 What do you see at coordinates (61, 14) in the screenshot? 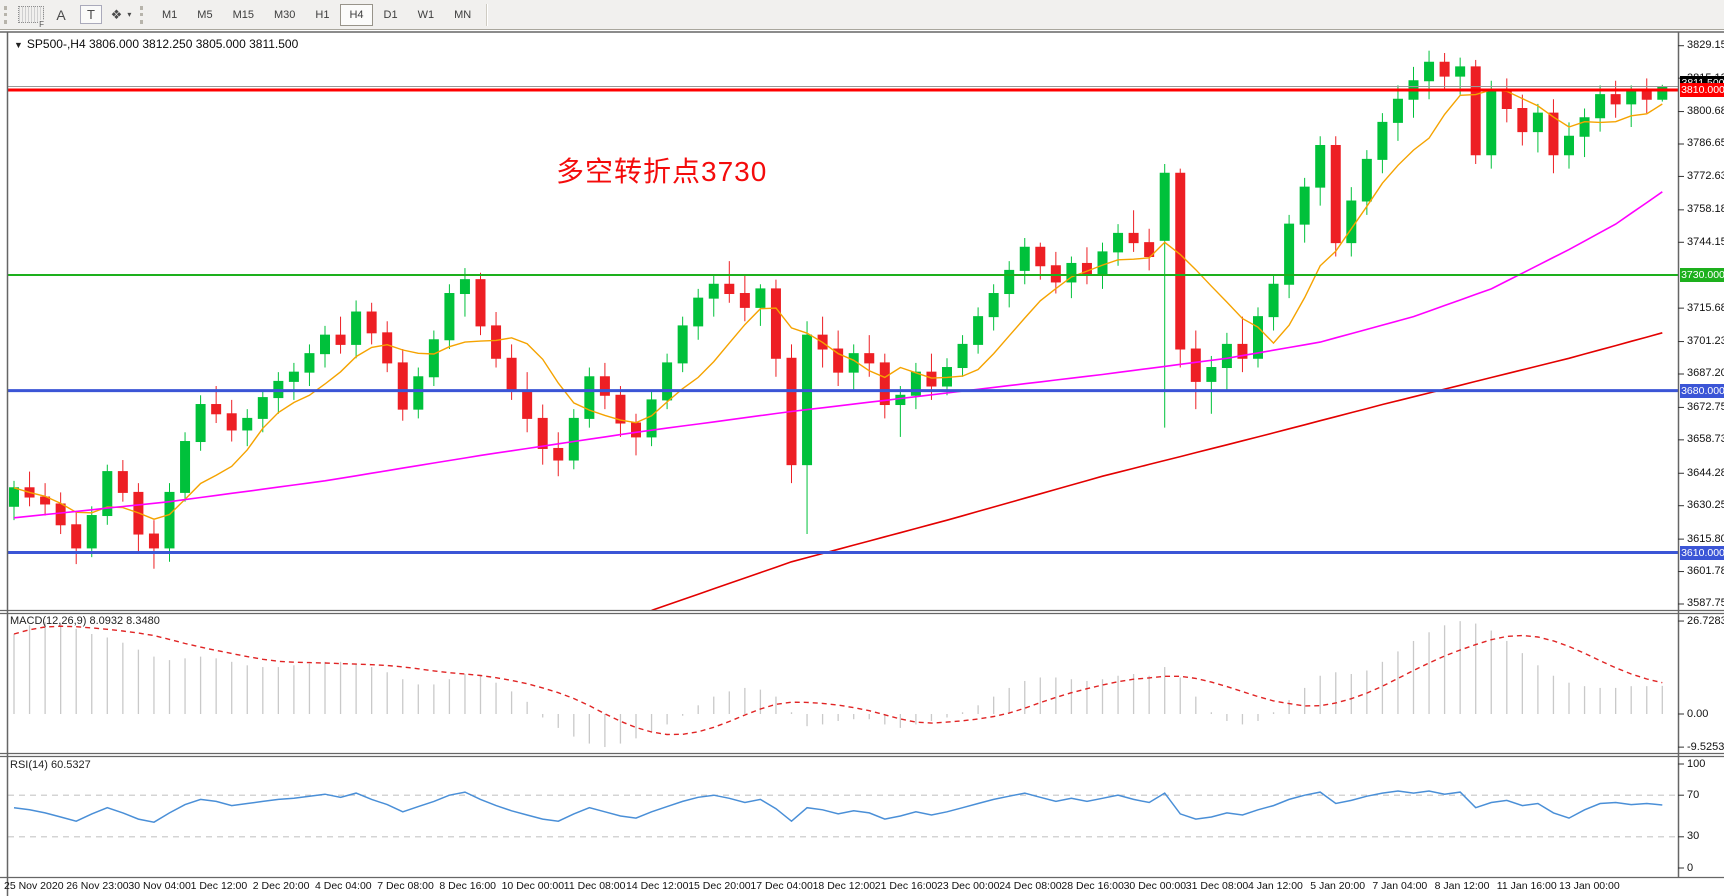
I see `text-label-tool-button: A` at bounding box center [61, 14].